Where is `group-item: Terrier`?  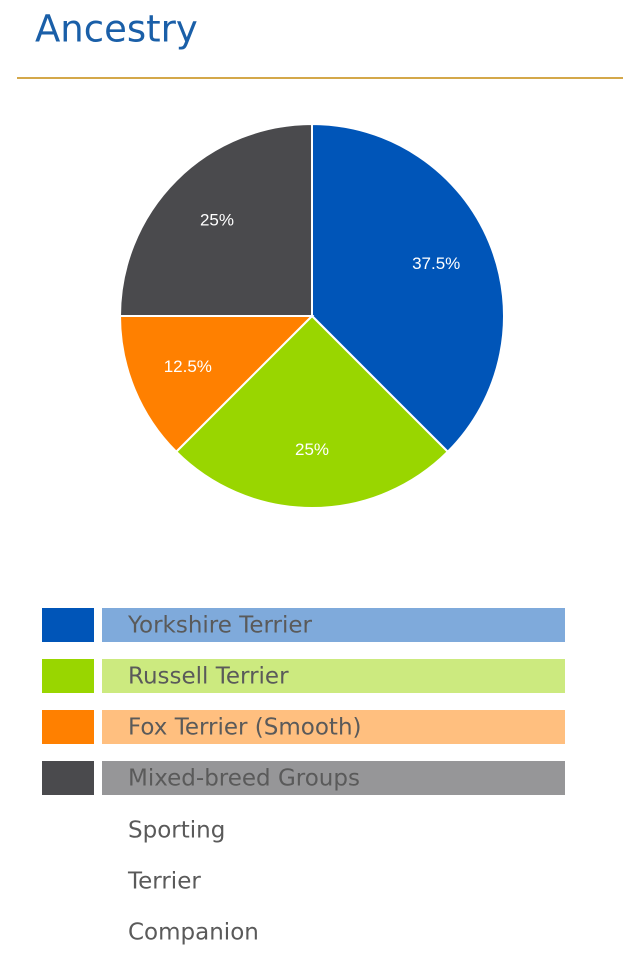 group-item: Terrier is located at coordinates (164, 882).